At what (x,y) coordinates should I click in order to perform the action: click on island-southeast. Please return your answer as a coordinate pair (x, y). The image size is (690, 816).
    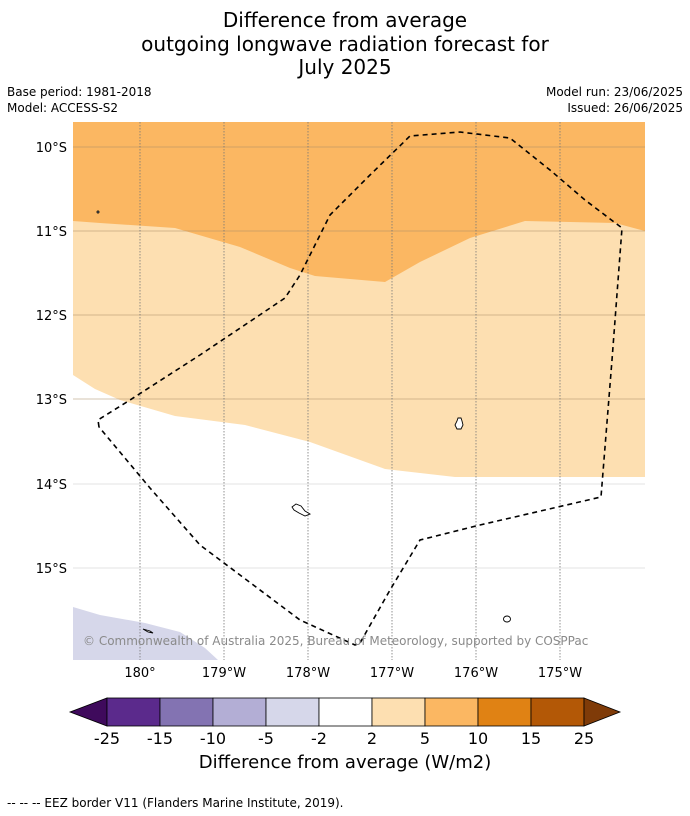
    Looking at the image, I should click on (507, 619).